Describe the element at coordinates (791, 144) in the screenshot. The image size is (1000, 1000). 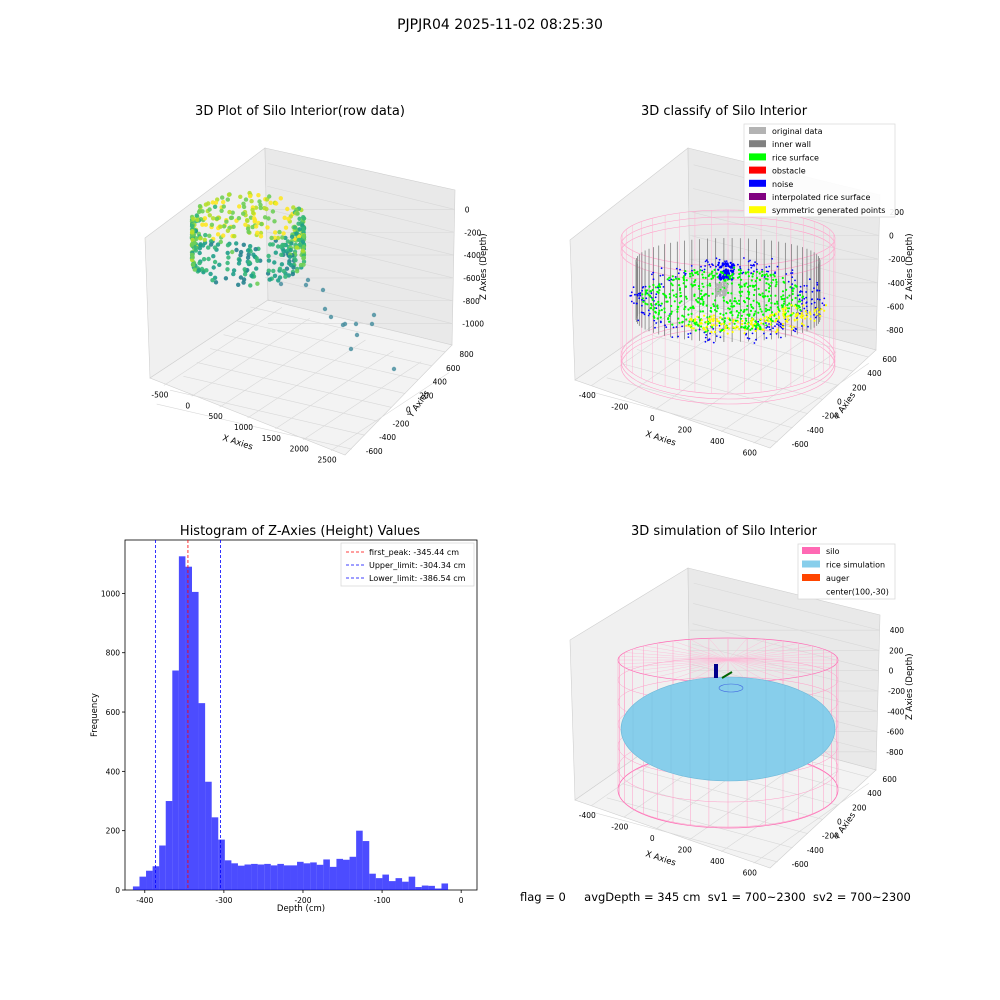
I see `legend-label: inner wall` at that location.